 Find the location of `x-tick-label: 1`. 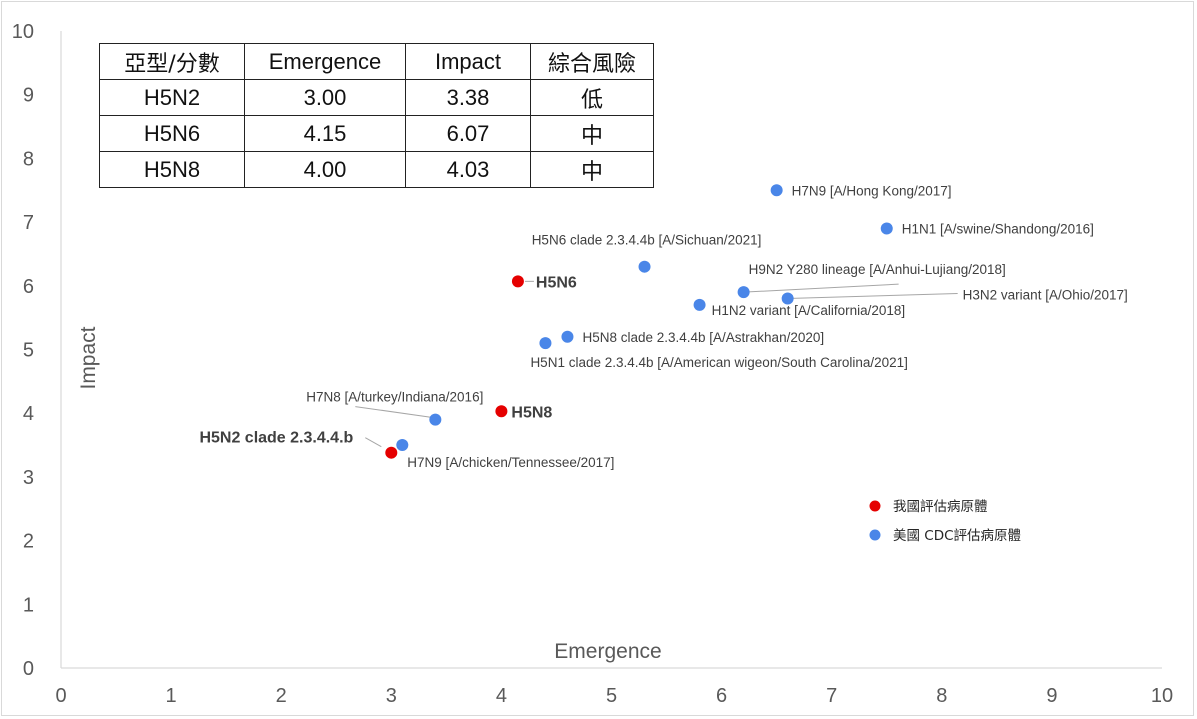

x-tick-label: 1 is located at coordinates (171, 696).